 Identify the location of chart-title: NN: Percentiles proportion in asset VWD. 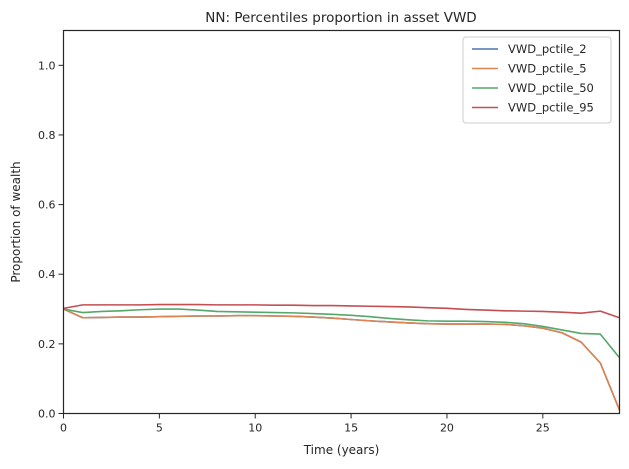
(340, 18).